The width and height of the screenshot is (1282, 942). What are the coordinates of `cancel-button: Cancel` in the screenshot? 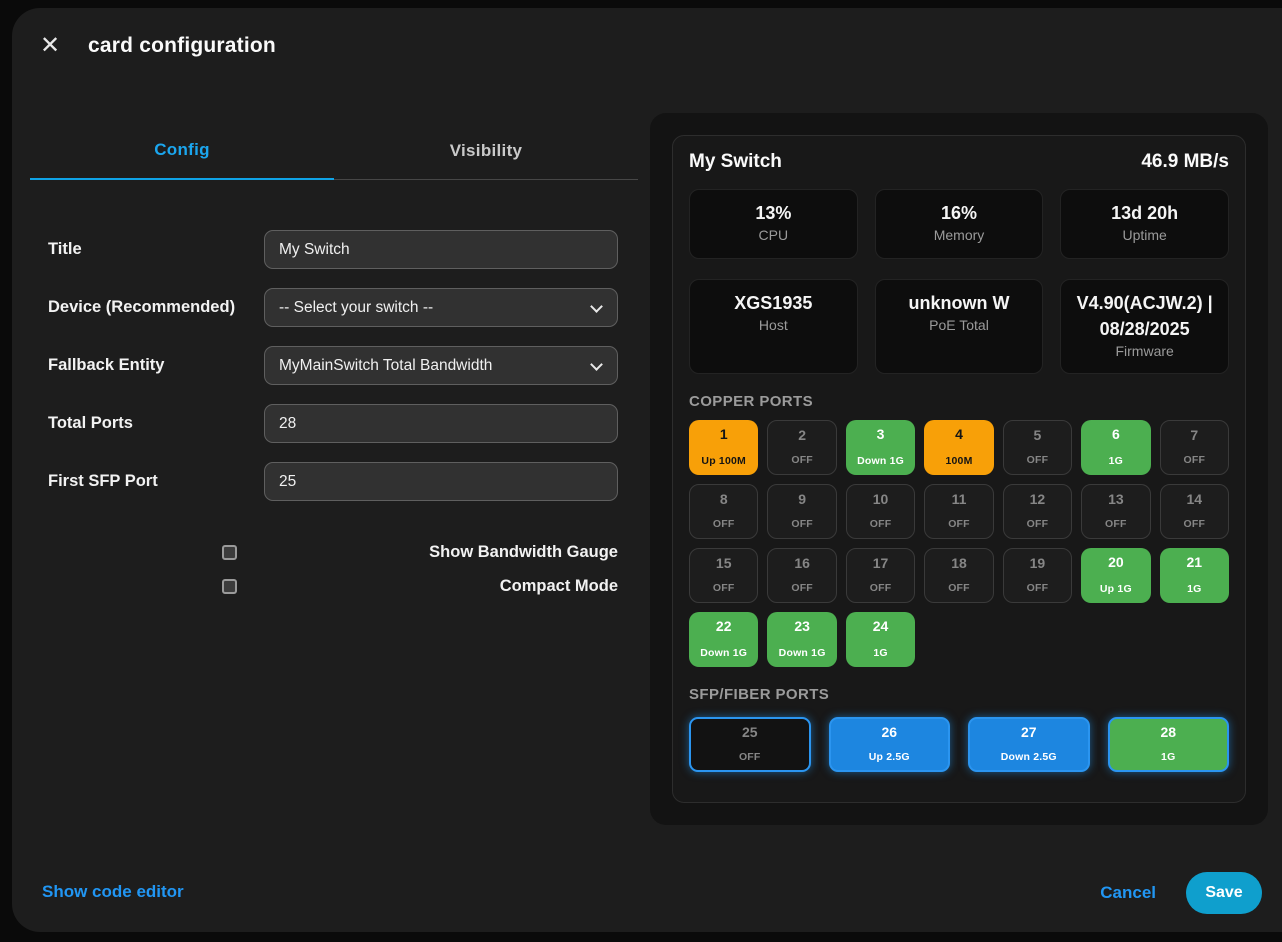 It's located at (1128, 892).